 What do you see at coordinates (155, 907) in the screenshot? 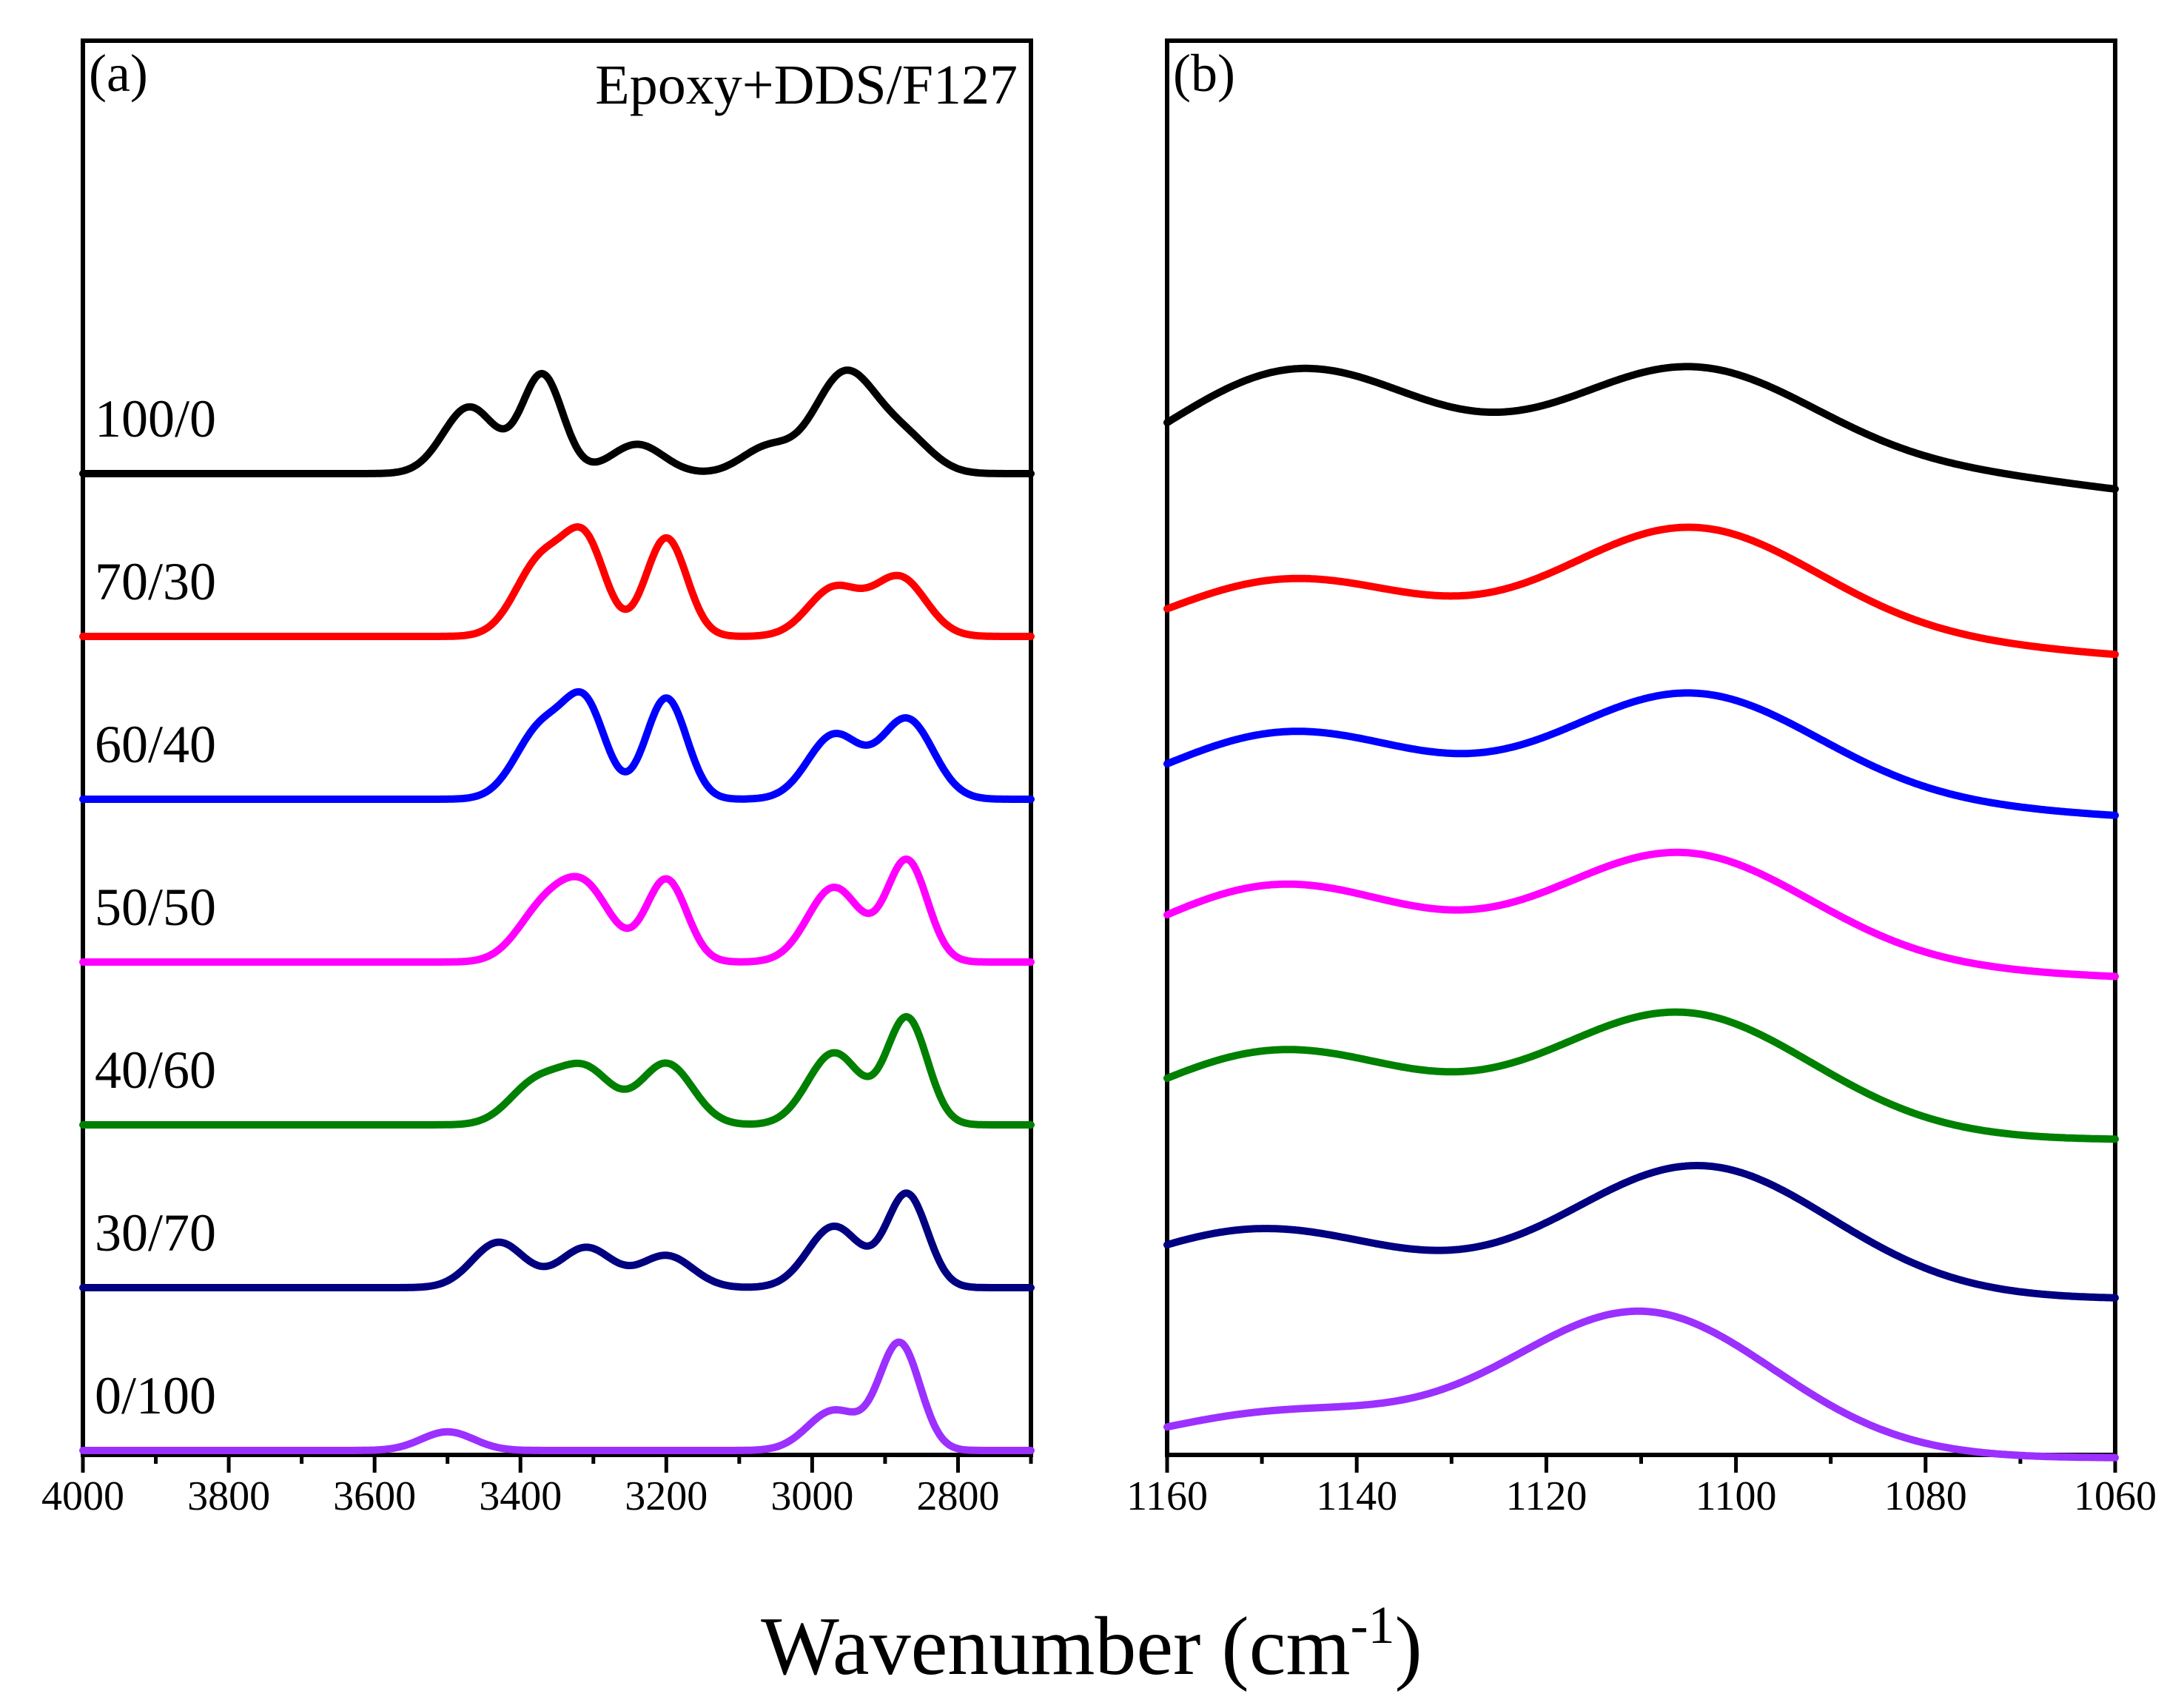
I see `series-label: 50/50` at bounding box center [155, 907].